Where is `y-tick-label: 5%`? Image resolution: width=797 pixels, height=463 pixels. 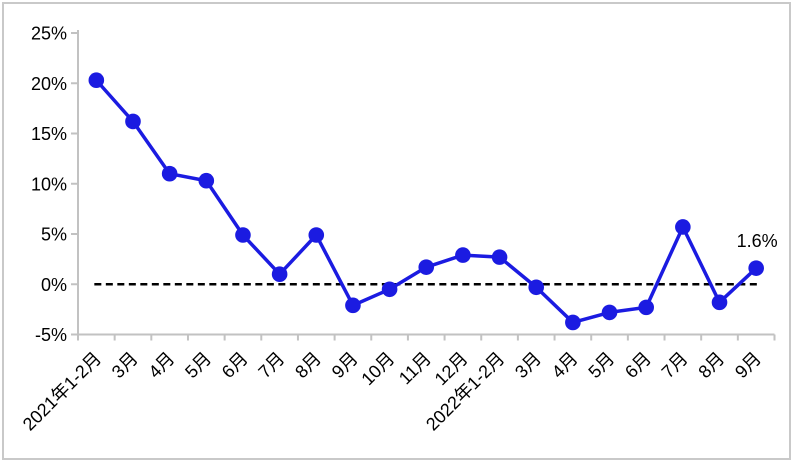
y-tick-label: 5% is located at coordinates (54, 235).